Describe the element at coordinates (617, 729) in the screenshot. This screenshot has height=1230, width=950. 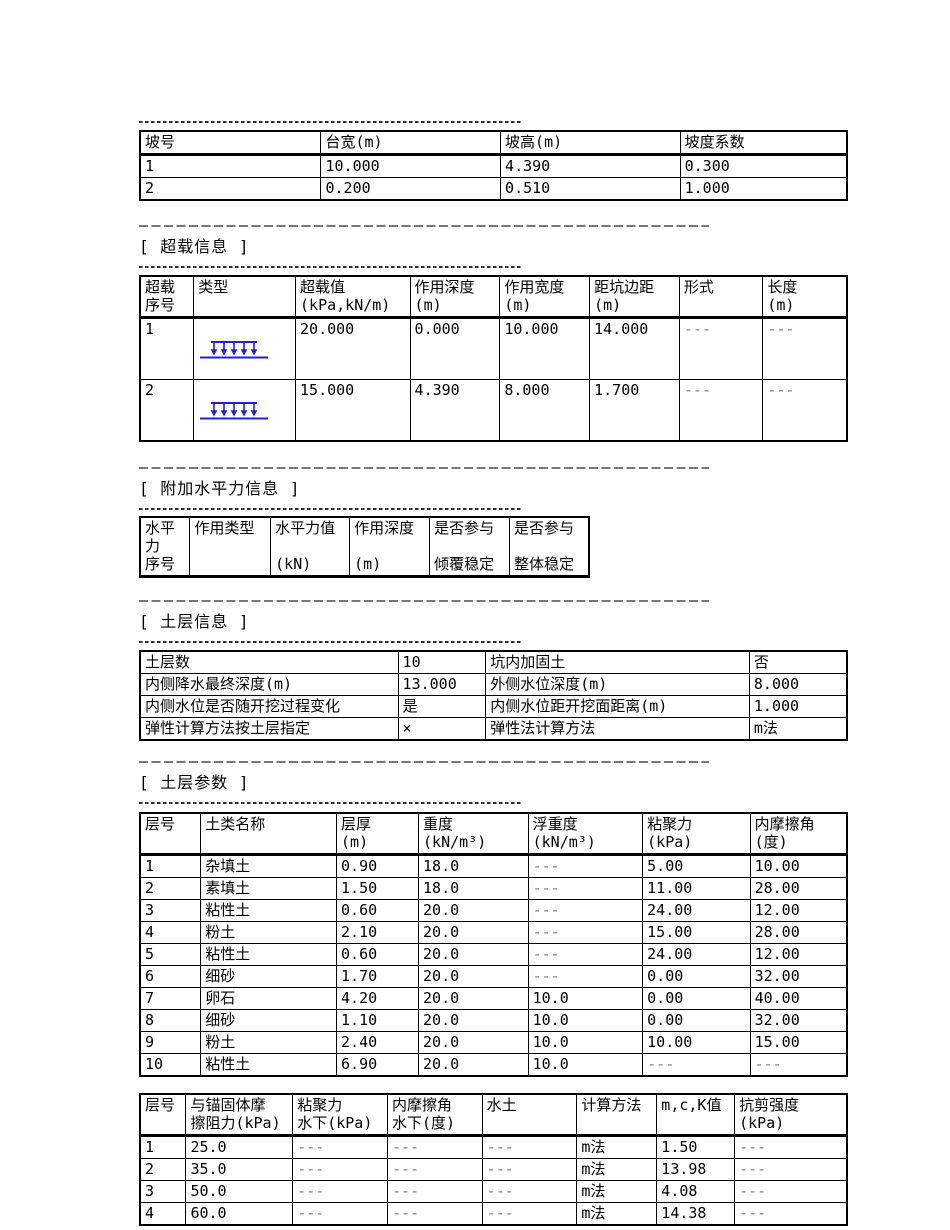
I see `table-cell: 弹性法计算方法` at that location.